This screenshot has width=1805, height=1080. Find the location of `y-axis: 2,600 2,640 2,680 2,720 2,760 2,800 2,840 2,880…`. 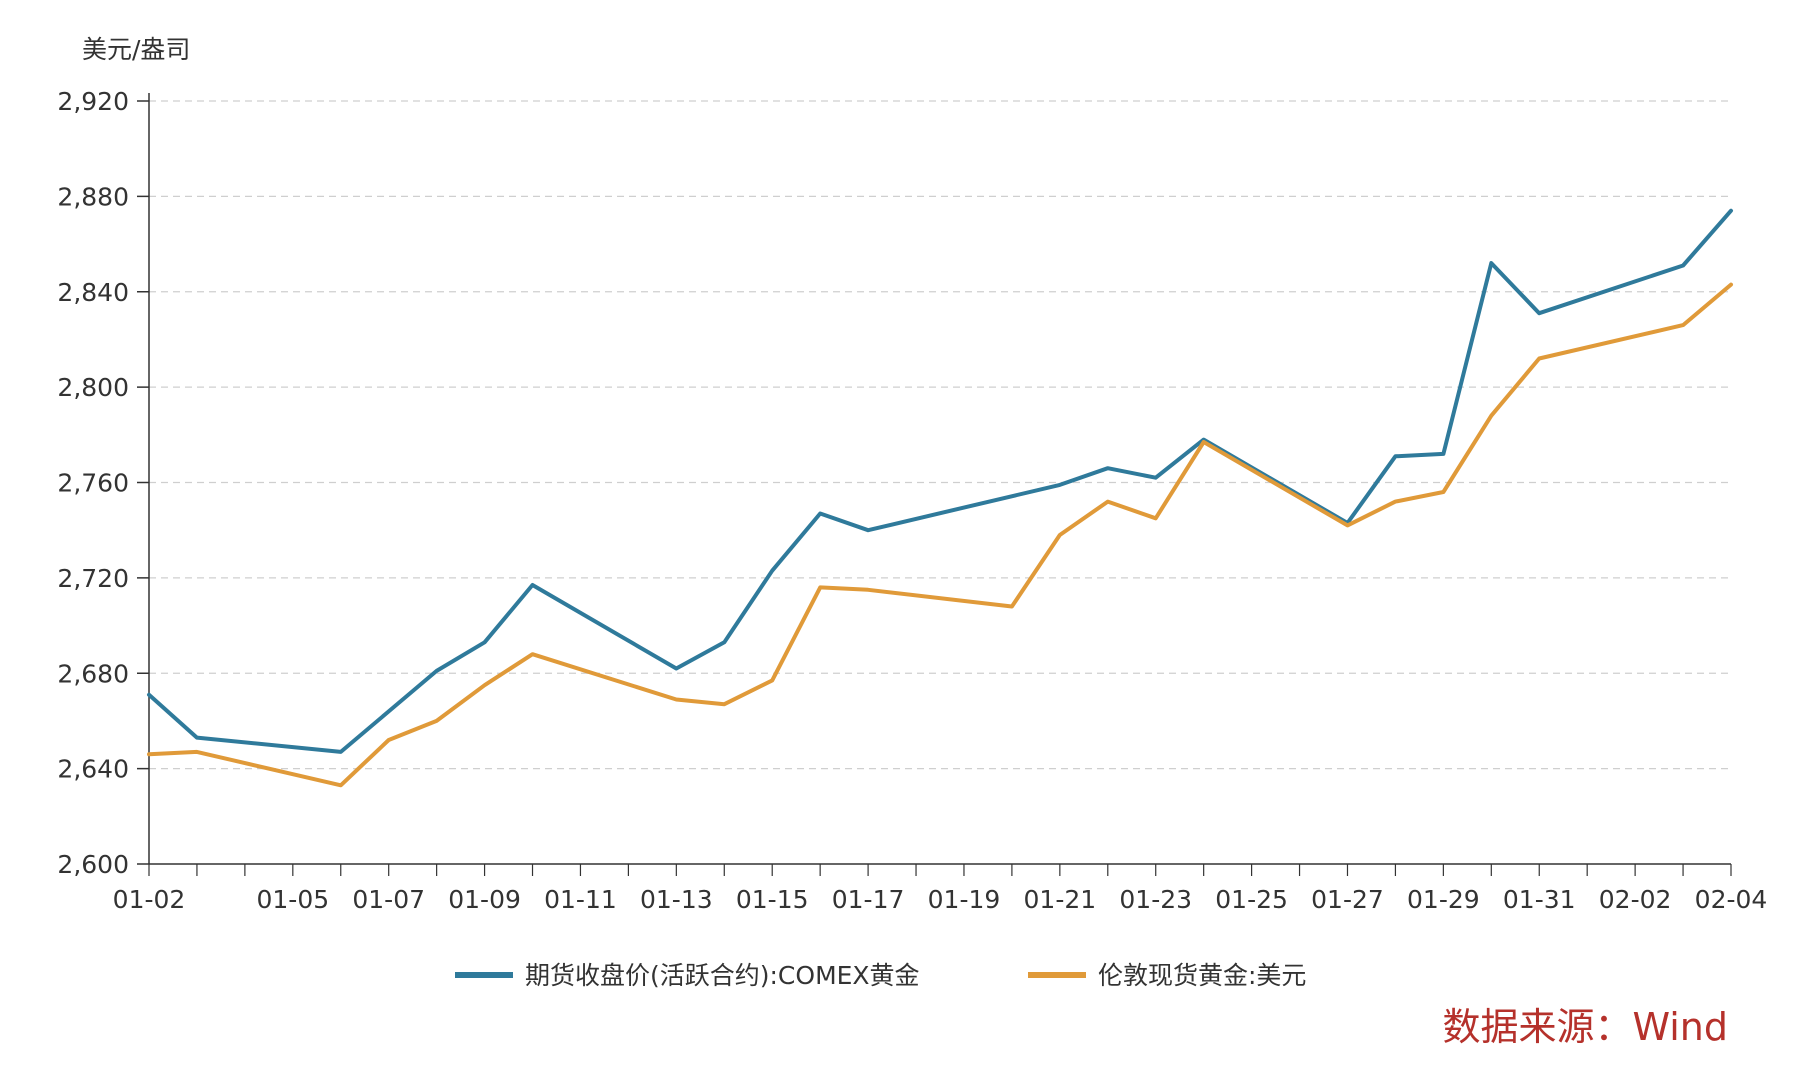

y-axis: 2,600 2,640 2,680 2,720 2,760 2,800 2,840 2,880… is located at coordinates (103, 483).